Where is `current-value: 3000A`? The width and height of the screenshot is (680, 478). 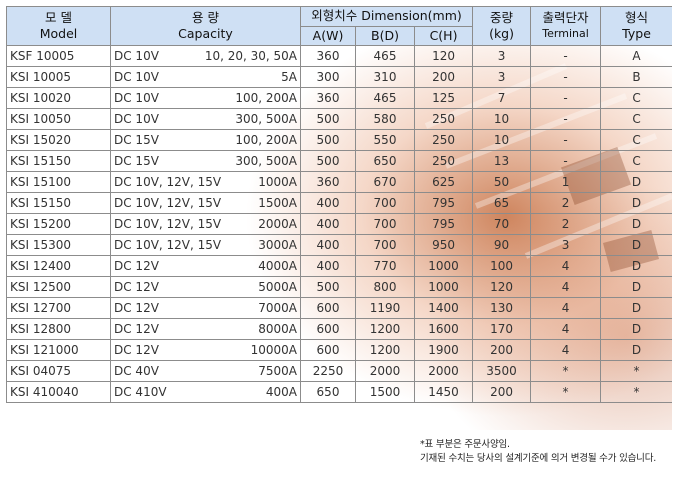 current-value: 3000A is located at coordinates (277, 245).